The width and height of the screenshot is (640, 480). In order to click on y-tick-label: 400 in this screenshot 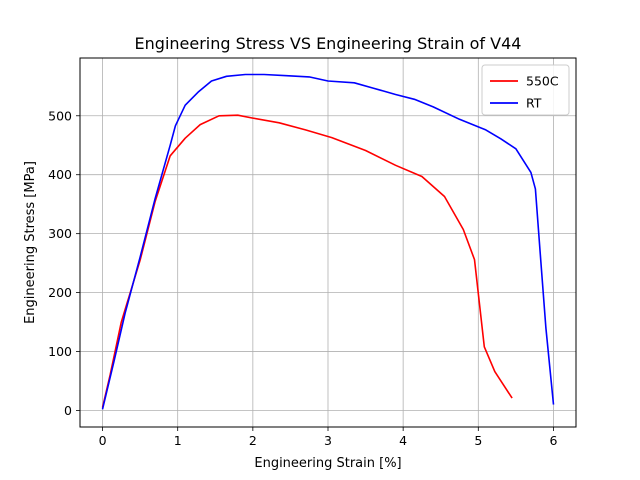, I will do `click(60, 174)`.